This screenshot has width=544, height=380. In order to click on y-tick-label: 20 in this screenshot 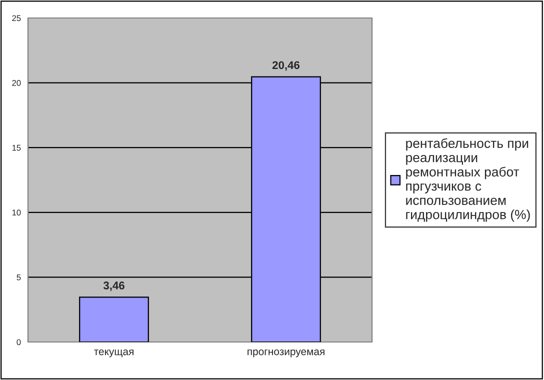, I will do `click(16, 83)`.